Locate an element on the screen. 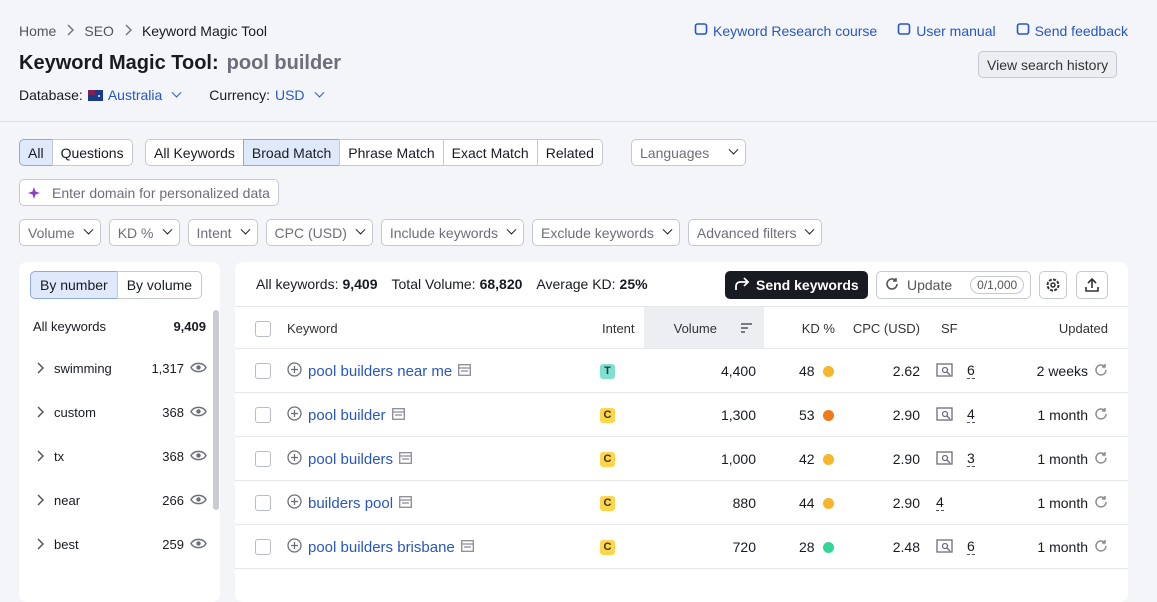 This screenshot has height=602, width=1157. match-tab: Broad Match is located at coordinates (291, 152).